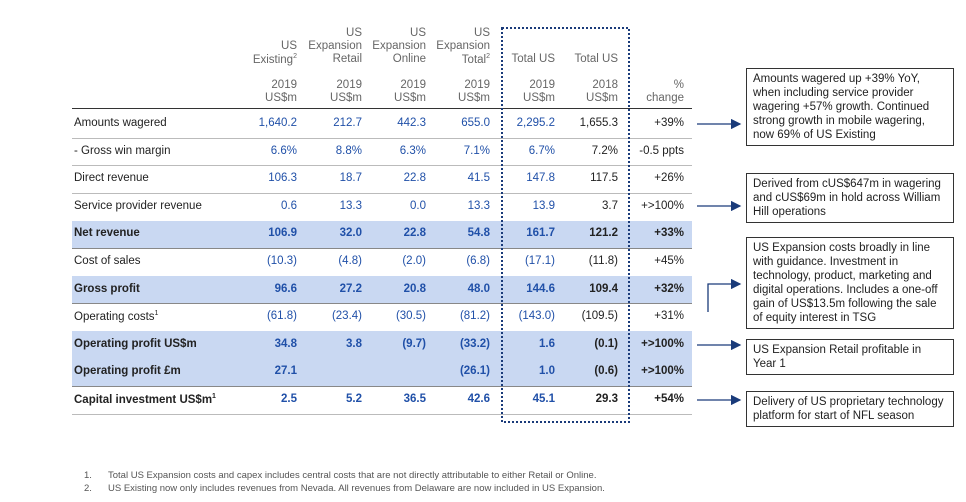  What do you see at coordinates (285, 343) in the screenshot?
I see `cell: 34.8` at bounding box center [285, 343].